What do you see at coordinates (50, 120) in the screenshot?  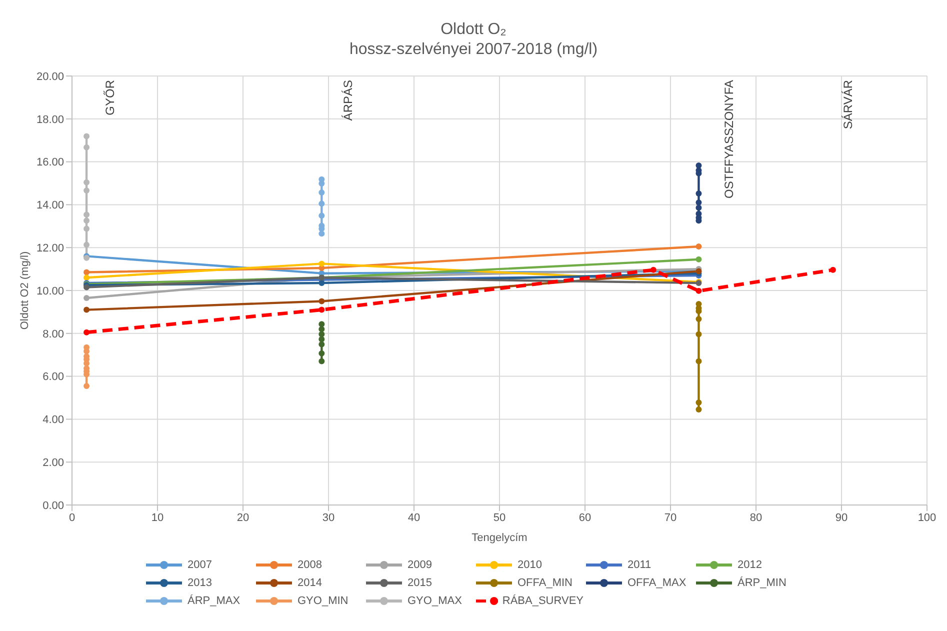 I see `y-tick-label: 18.00` at bounding box center [50, 120].